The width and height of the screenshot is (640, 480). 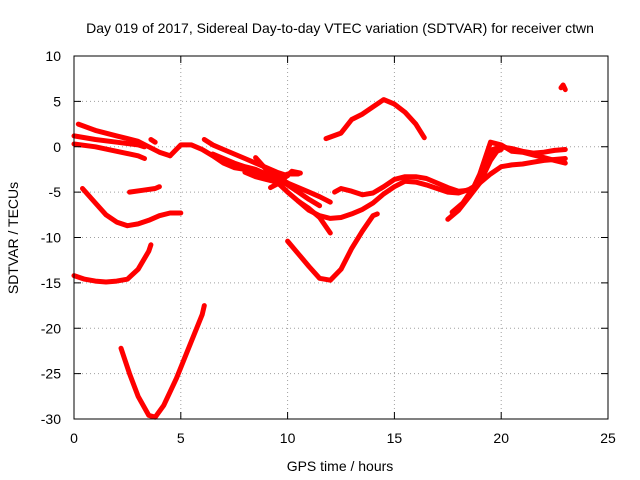 I want to click on y-tick-label: 5, so click(x=57, y=101).